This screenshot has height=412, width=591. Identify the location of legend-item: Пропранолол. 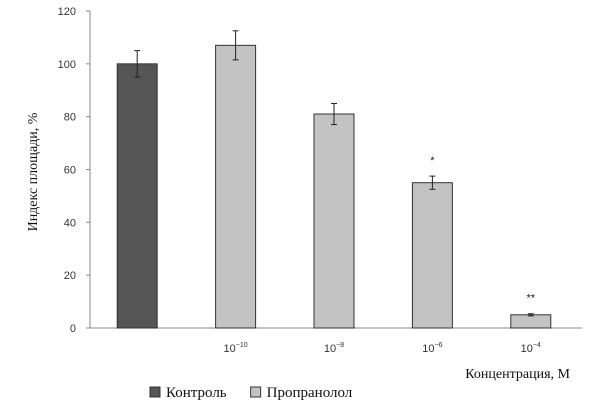
(301, 393).